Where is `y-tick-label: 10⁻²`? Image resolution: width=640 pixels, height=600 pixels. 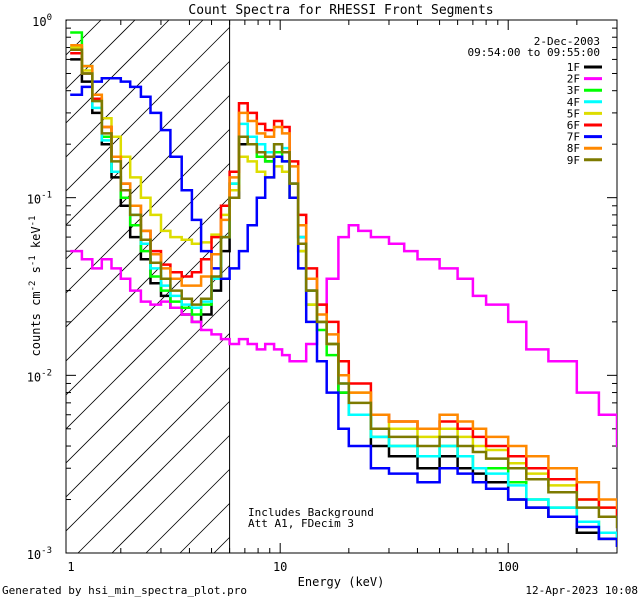 y-tick-label: 10⁻² is located at coordinates (39, 376).